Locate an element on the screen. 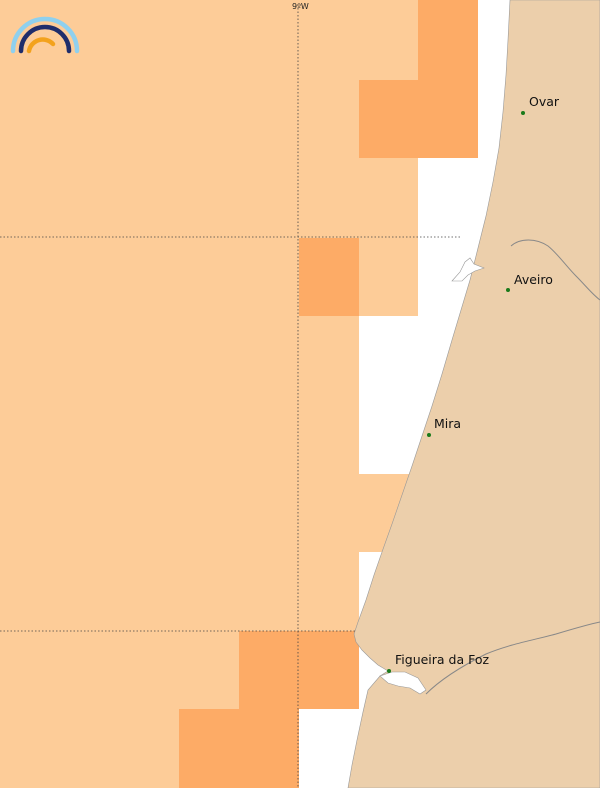 This screenshot has height=788, width=600. logo-arc-inner is located at coordinates (41, 45).